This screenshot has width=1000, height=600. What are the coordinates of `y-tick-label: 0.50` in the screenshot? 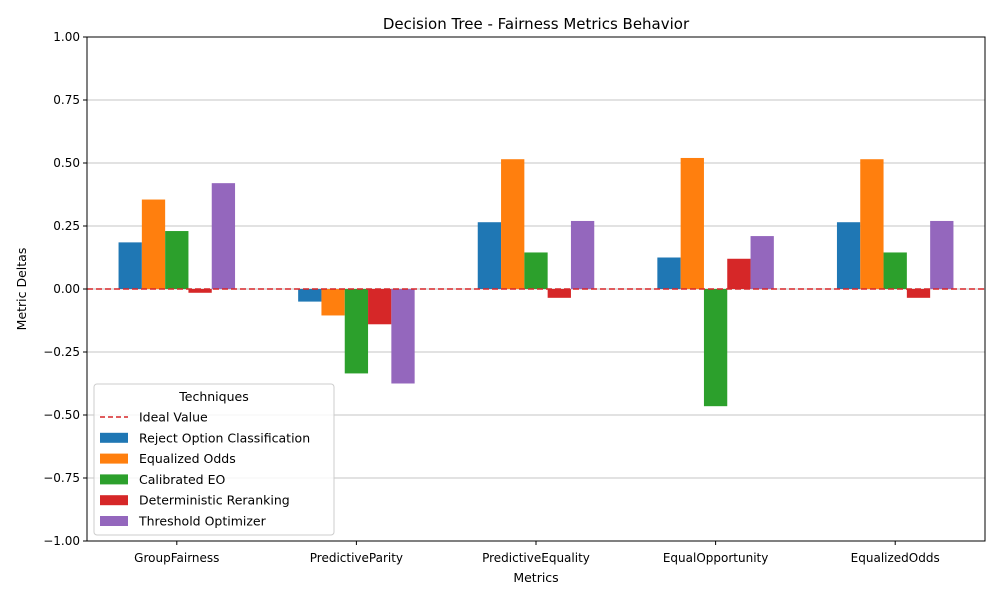 It's located at (66, 163).